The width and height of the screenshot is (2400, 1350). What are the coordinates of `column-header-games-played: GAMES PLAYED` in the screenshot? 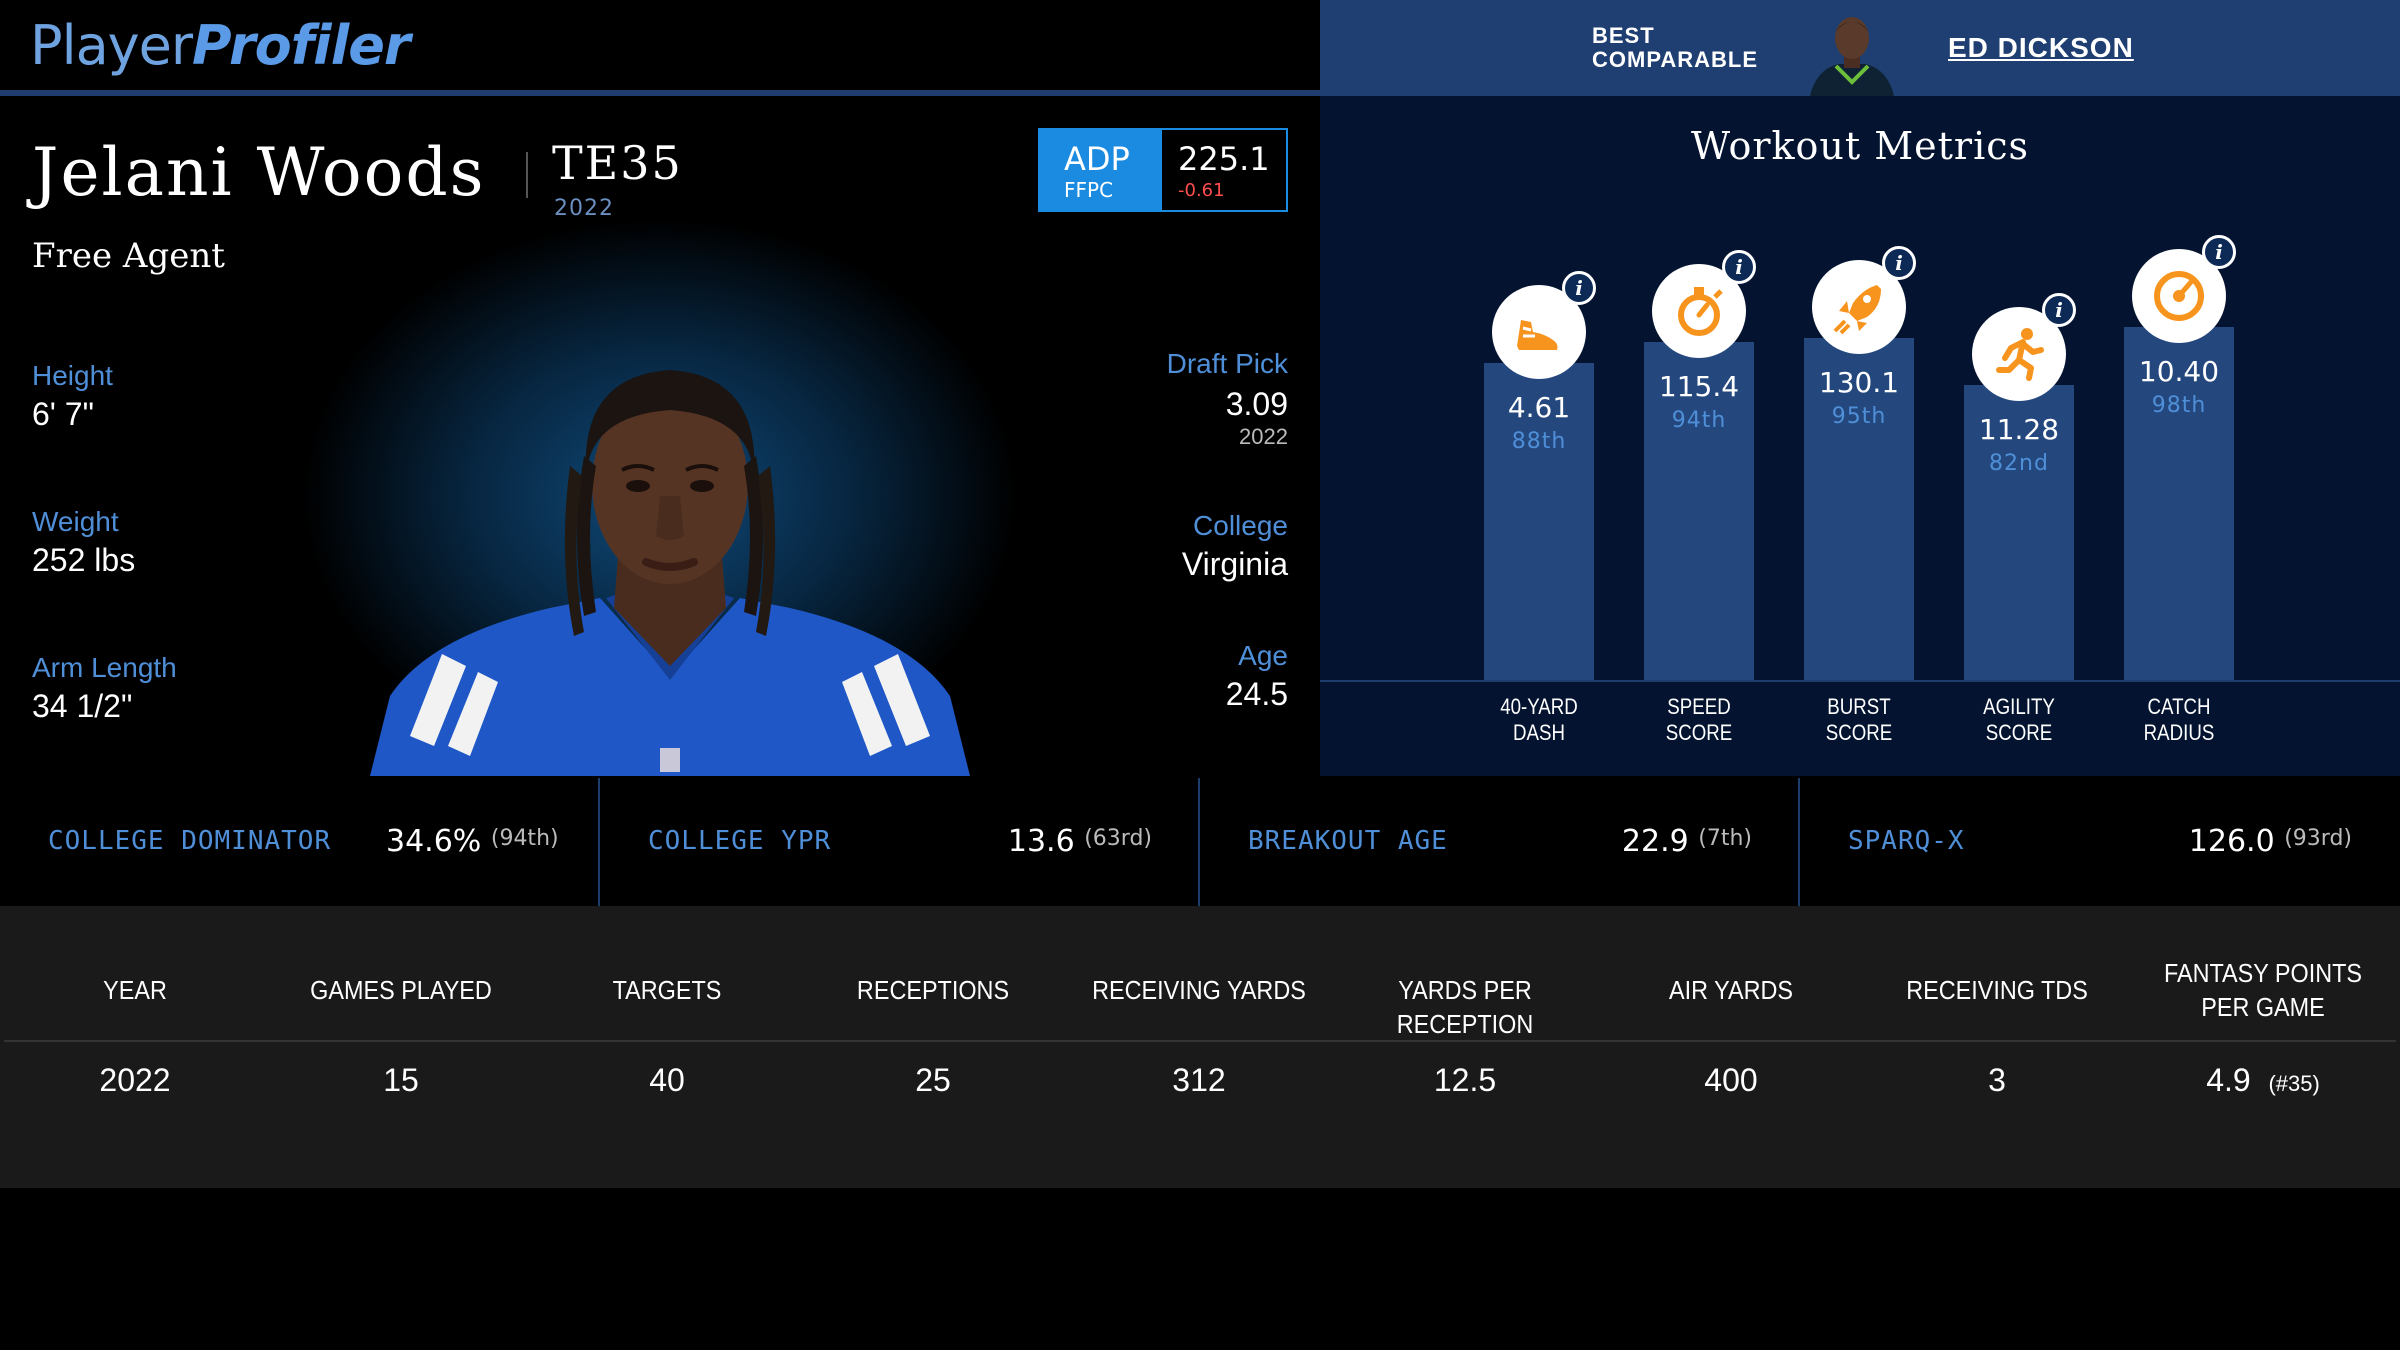 It's located at (401, 990).